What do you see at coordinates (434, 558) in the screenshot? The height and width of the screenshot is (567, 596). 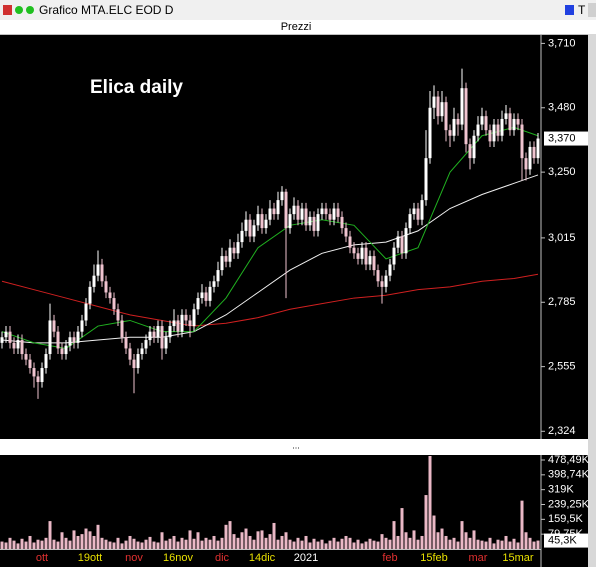 I see `x-tick-label: 15feb` at bounding box center [434, 558].